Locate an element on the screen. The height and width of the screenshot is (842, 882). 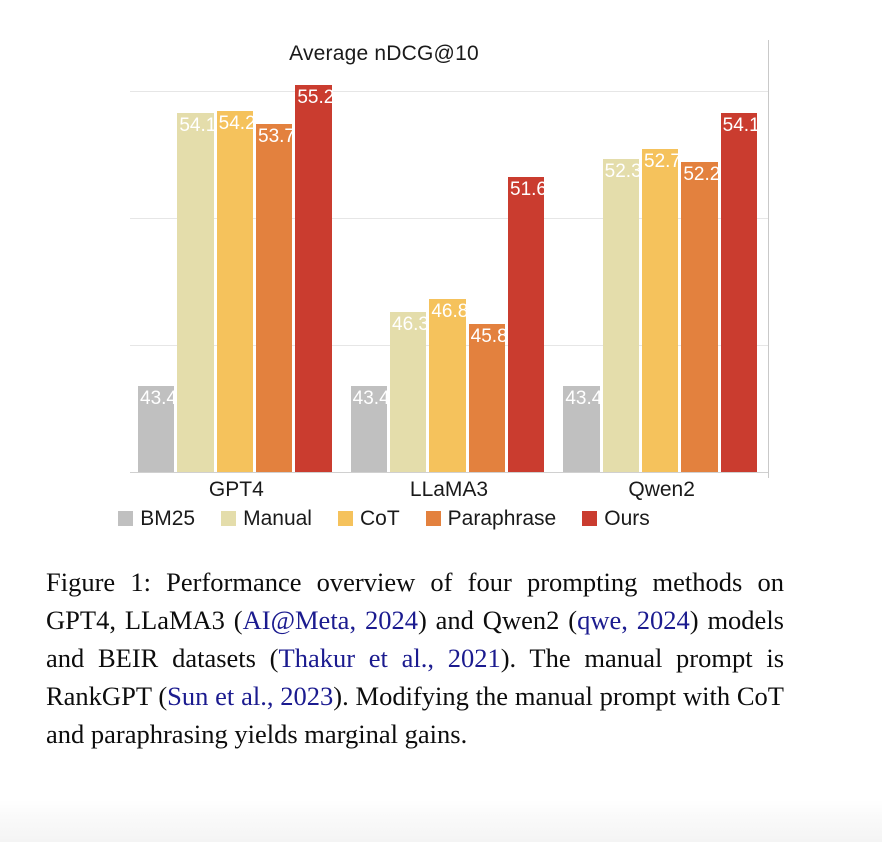
legend-label: Ours is located at coordinates (627, 518).